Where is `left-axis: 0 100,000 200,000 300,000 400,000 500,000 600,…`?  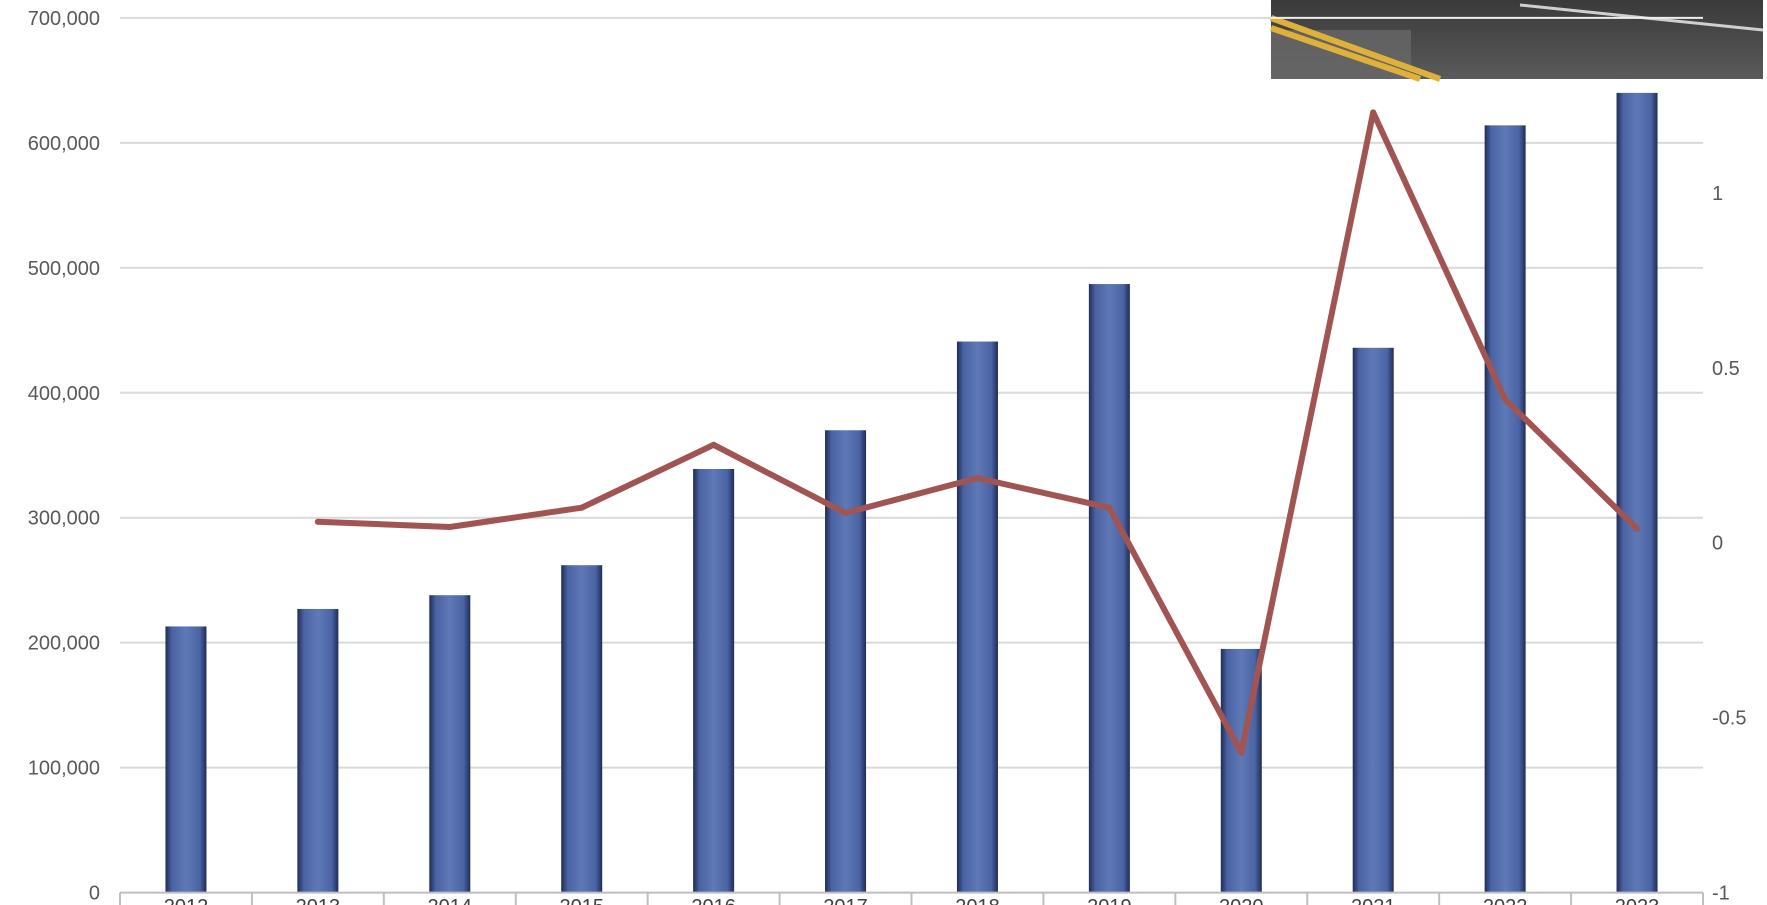
left-axis: 0 100,000 200,000 300,000 400,000 500,000 600,… is located at coordinates (64, 456).